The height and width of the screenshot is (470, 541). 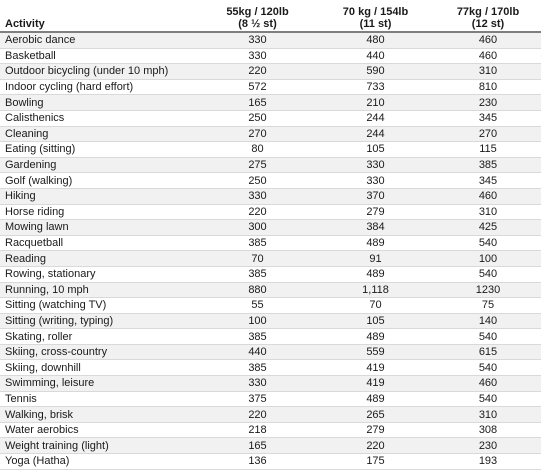 I want to click on calories-77kg-cell: 425, so click(x=486, y=227).